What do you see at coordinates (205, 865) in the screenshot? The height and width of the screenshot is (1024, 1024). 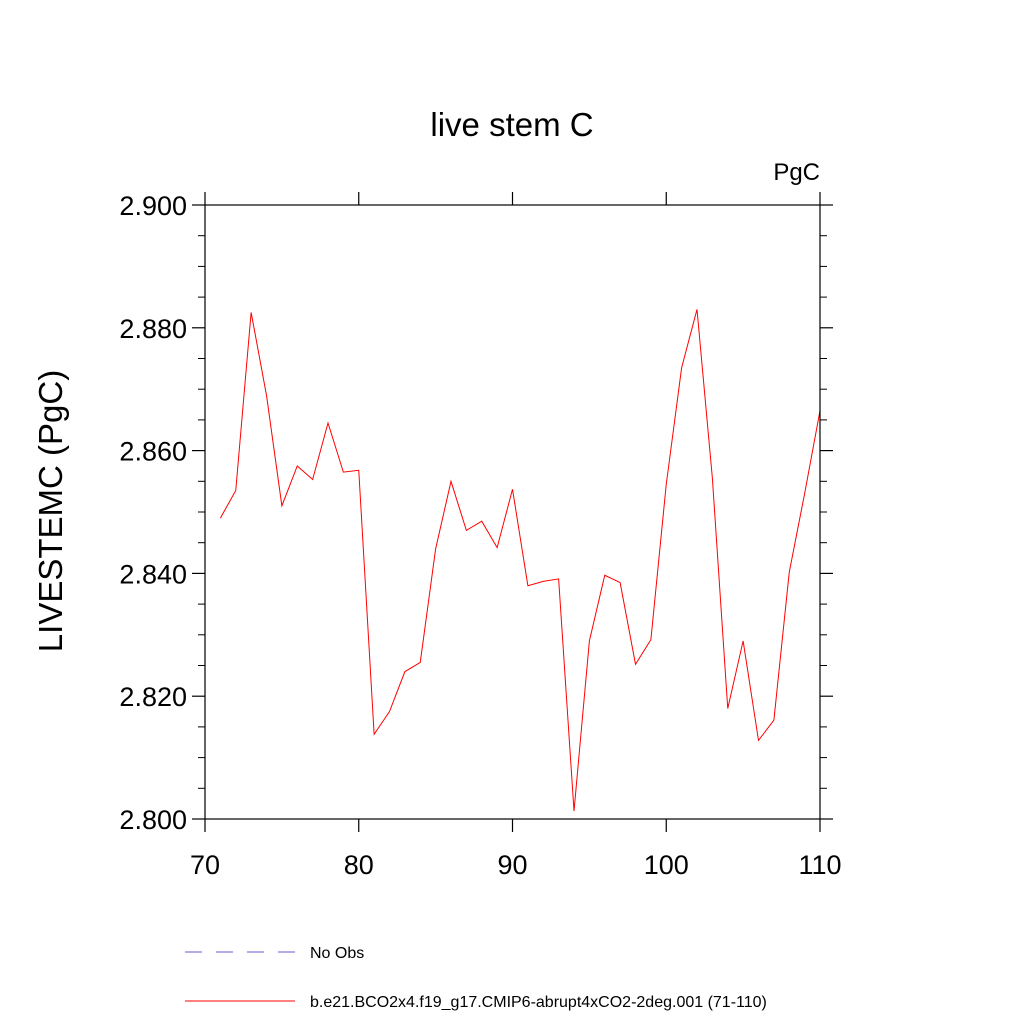 I see `x-tick-label: 70` at bounding box center [205, 865].